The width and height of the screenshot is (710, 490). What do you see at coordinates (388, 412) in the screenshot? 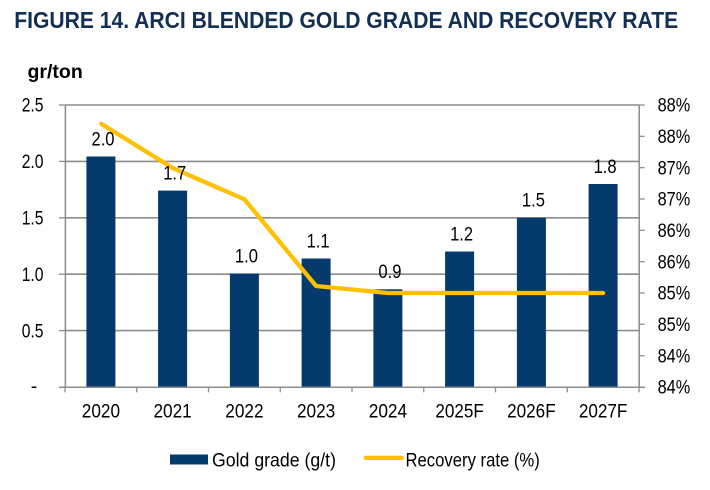
I see `svg-text: 2024` at bounding box center [388, 412].